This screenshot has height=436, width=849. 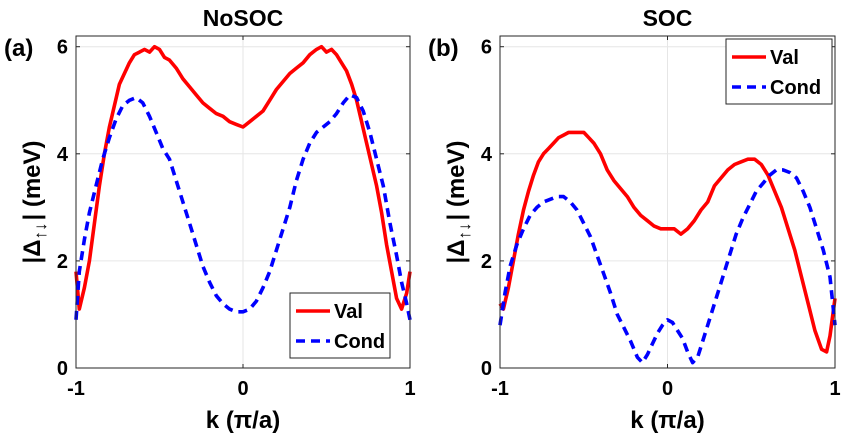 What do you see at coordinates (443, 48) in the screenshot?
I see `panel-label: (b)` at bounding box center [443, 48].